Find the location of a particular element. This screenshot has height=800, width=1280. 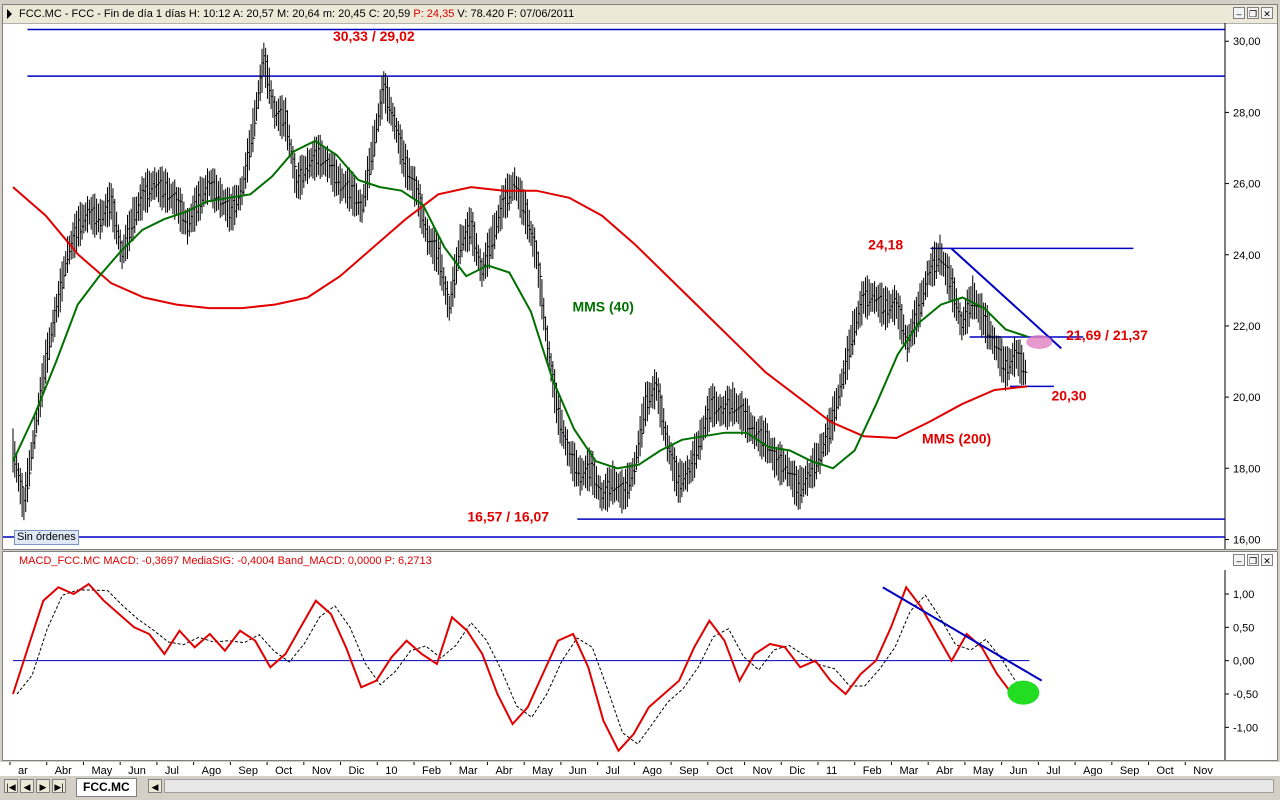

price-annotation: 16,57 / 16,07 is located at coordinates (508, 517).